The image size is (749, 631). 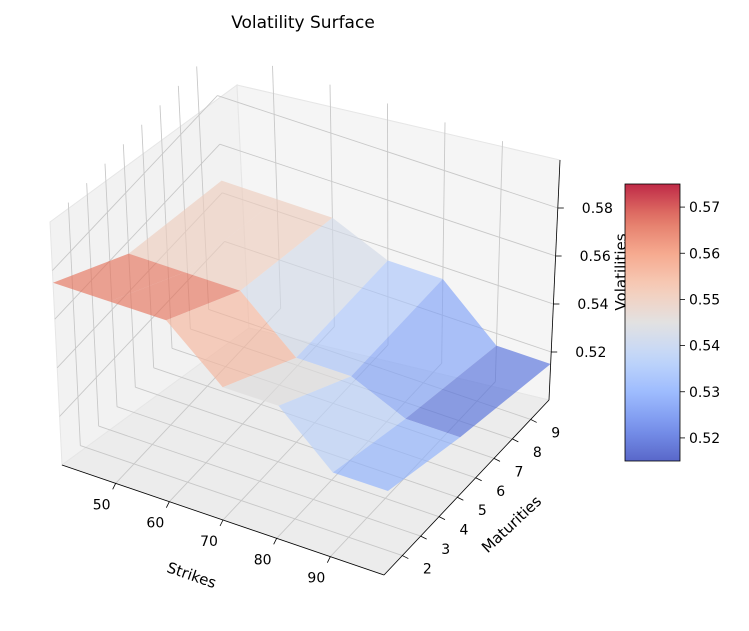 What do you see at coordinates (590, 353) in the screenshot?
I see `z-tick-label: 0.52` at bounding box center [590, 353].